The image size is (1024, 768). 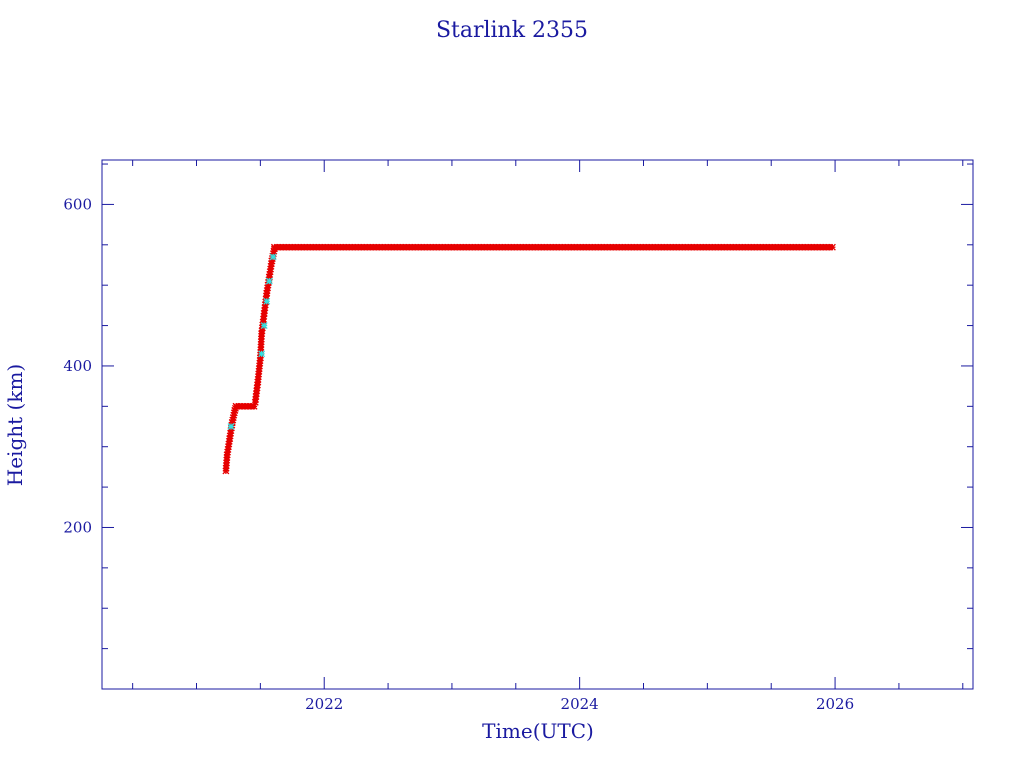 What do you see at coordinates (77, 366) in the screenshot?
I see `y-tick-label: 400` at bounding box center [77, 366].